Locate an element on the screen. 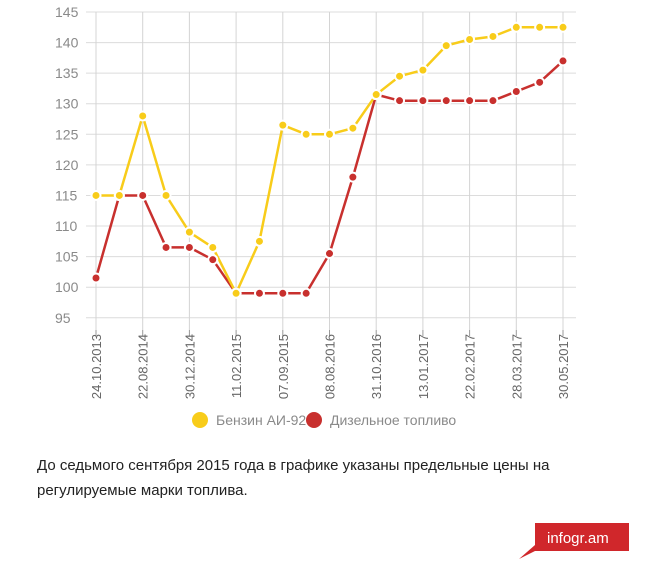  x-tick-label: 22.02.2017 is located at coordinates (470, 366).